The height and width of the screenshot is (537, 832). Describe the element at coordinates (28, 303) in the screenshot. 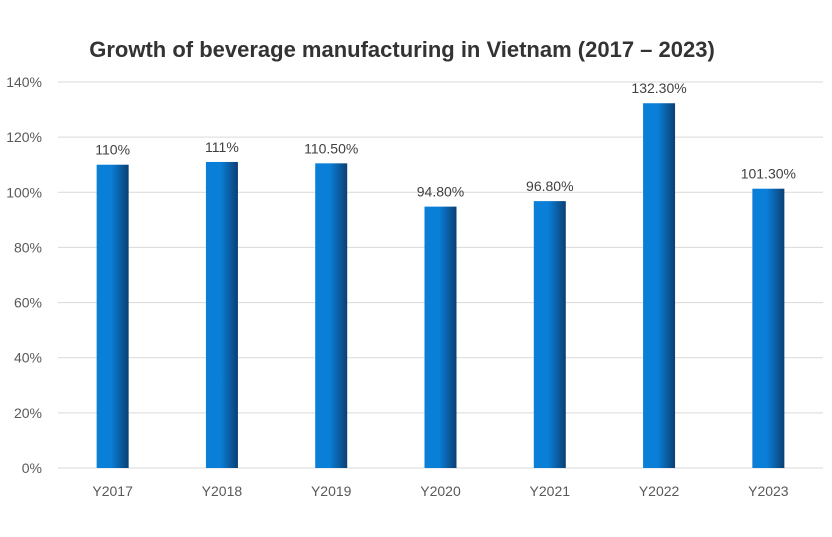

I see `y-tick-label: 60%` at that location.